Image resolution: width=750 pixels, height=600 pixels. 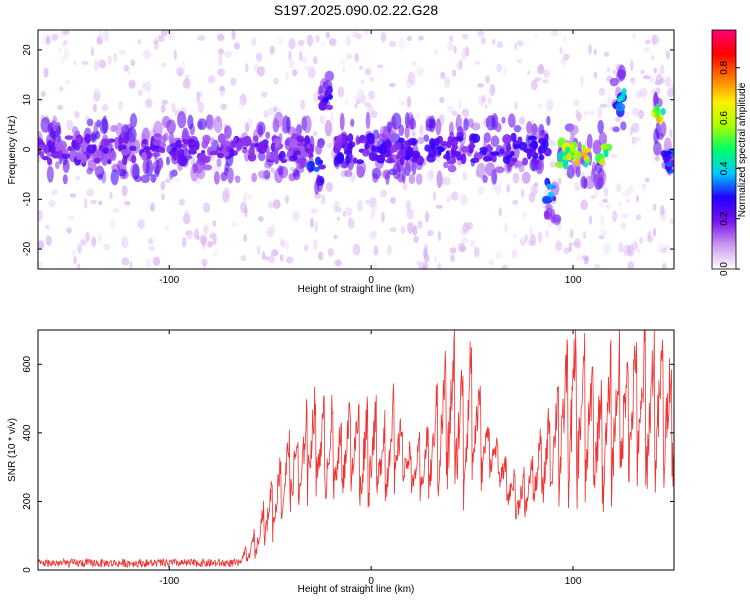 What do you see at coordinates (356, 589) in the screenshot?
I see `snr-x-axis-label: Height of straight line (km)` at bounding box center [356, 589].